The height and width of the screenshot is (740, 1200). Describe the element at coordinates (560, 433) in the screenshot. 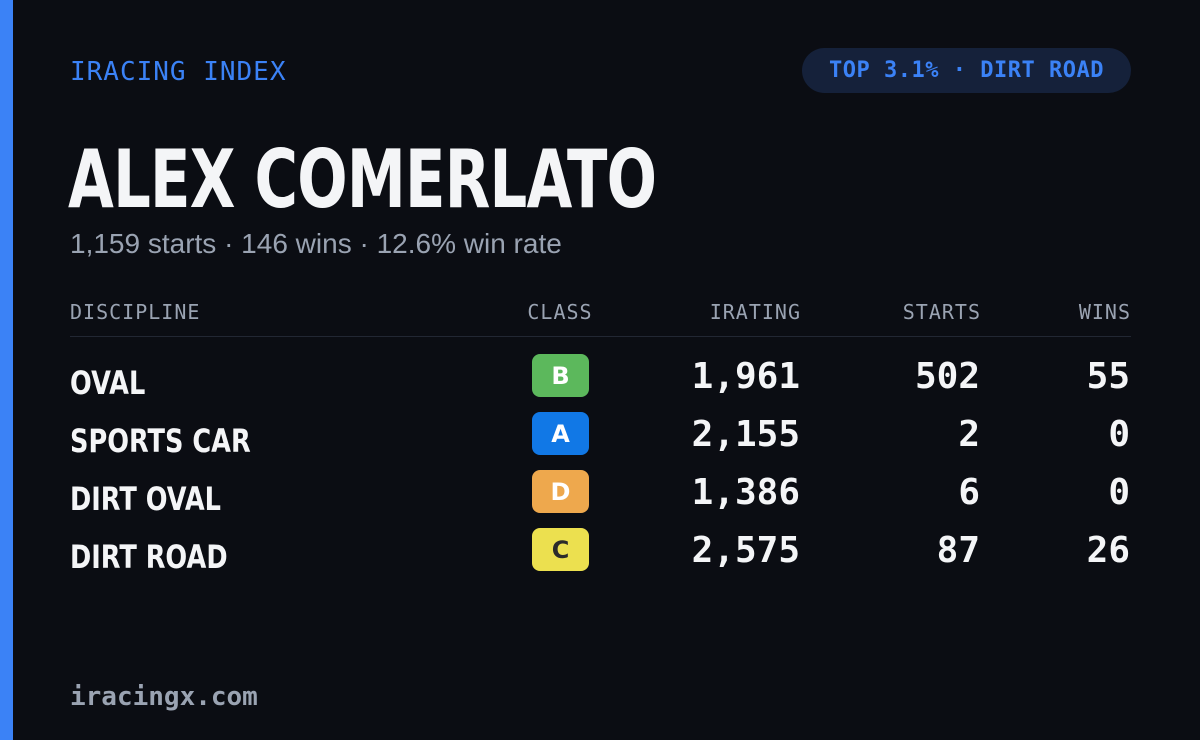

I see `class-badge: A` at that location.